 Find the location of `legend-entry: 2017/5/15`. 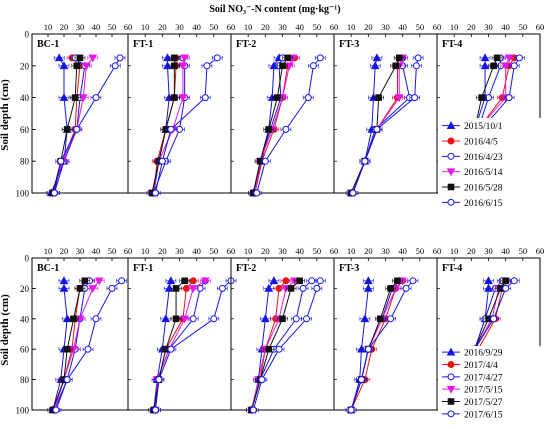

legend-entry: 2017/5/15 is located at coordinates (472, 391).